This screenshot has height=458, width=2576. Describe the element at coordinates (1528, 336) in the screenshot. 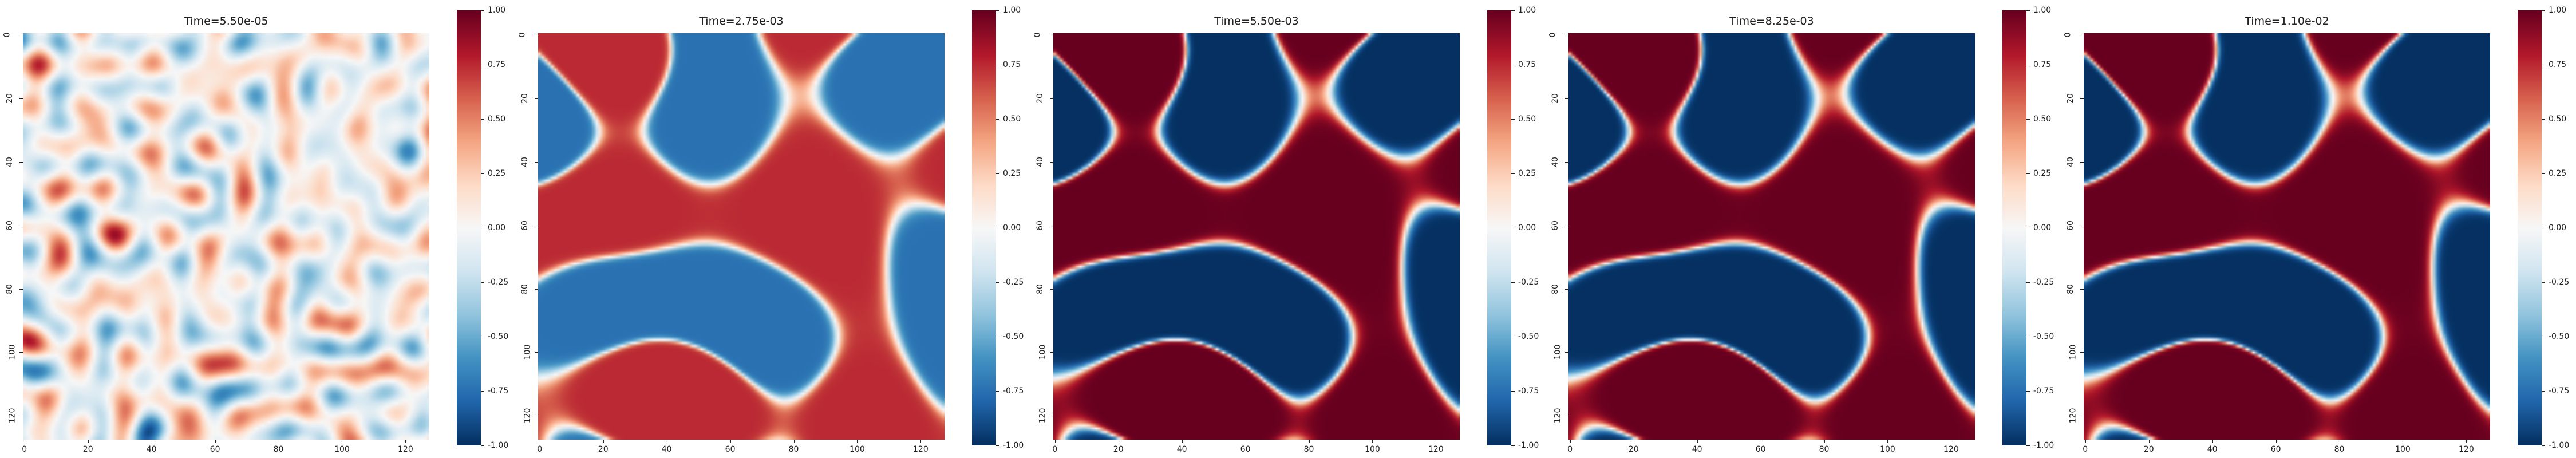

I see `colorbar-tick-label: -0.50` at that location.